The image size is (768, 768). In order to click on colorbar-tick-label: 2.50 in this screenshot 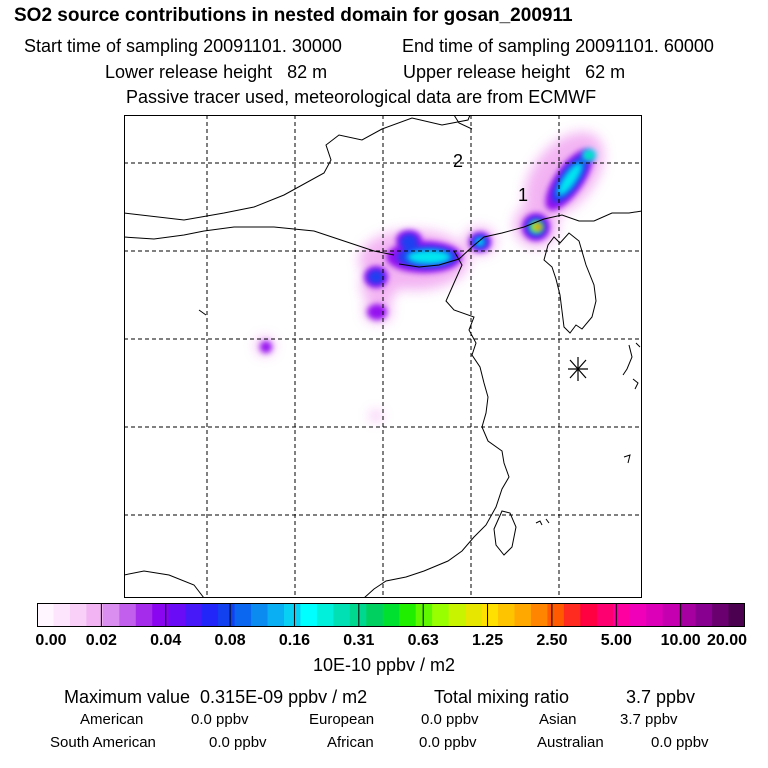, I will do `click(552, 640)`.